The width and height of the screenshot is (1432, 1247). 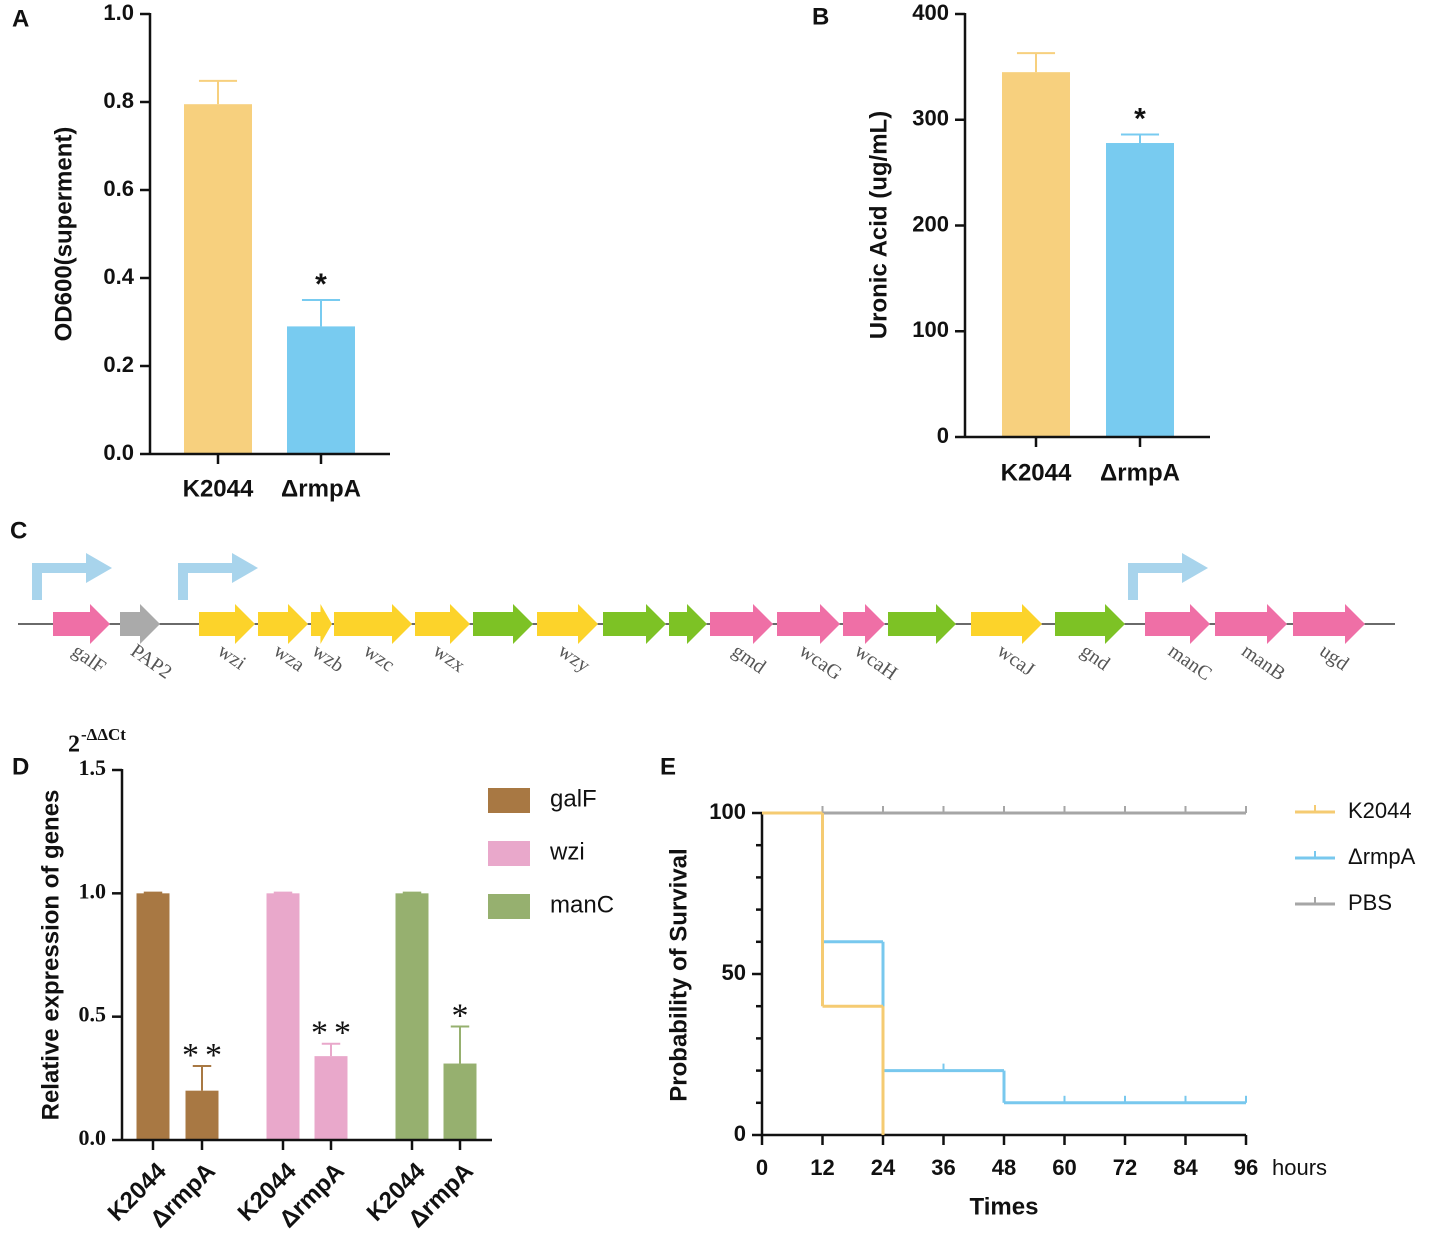 I want to click on y-tick-label: 0.5, so click(x=93, y=1014).